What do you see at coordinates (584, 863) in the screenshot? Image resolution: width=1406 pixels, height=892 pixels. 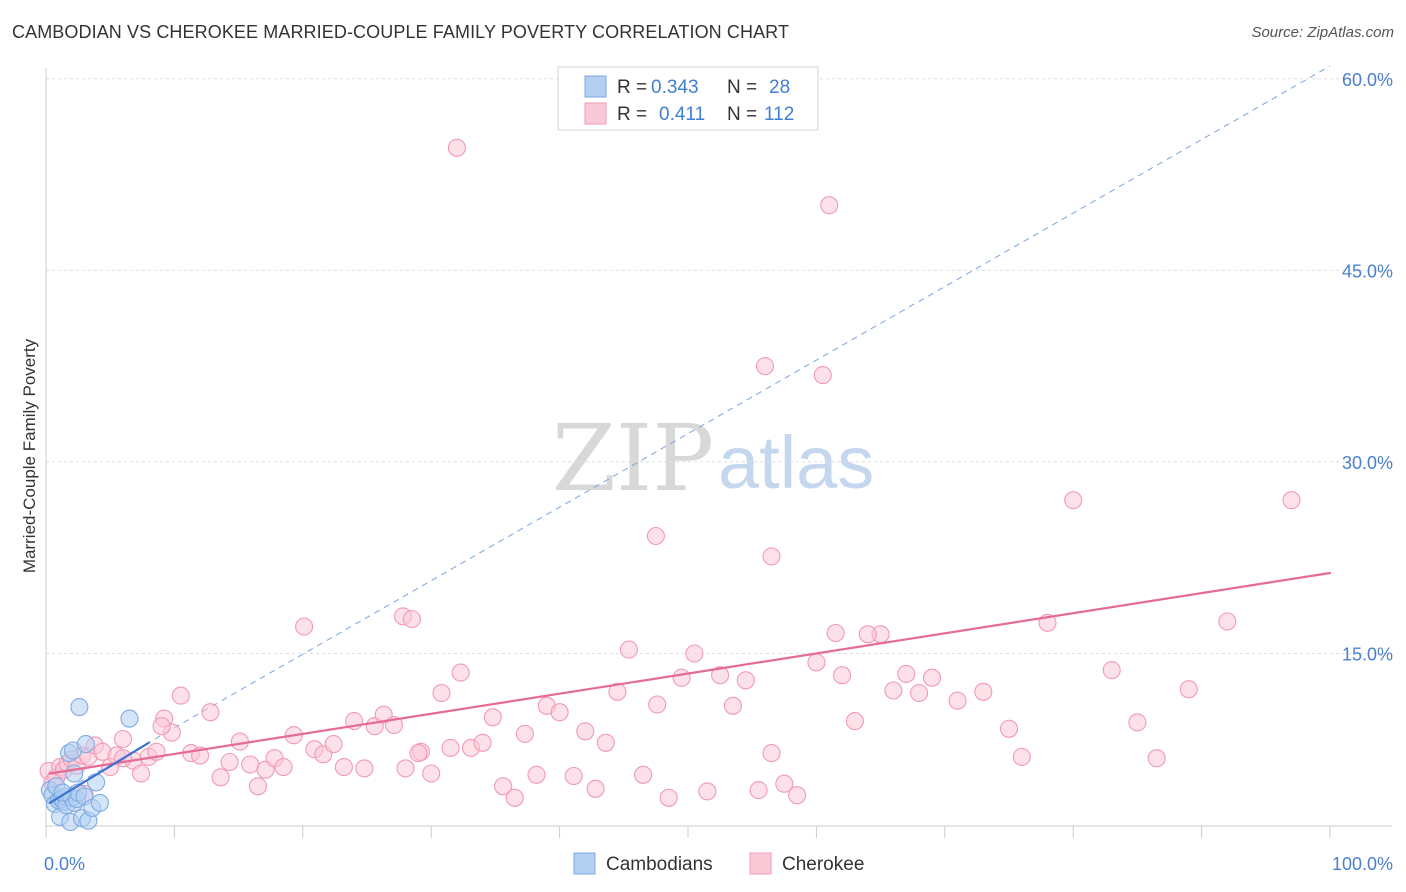 I see `bottom-legend-swatch-cambodians` at bounding box center [584, 863].